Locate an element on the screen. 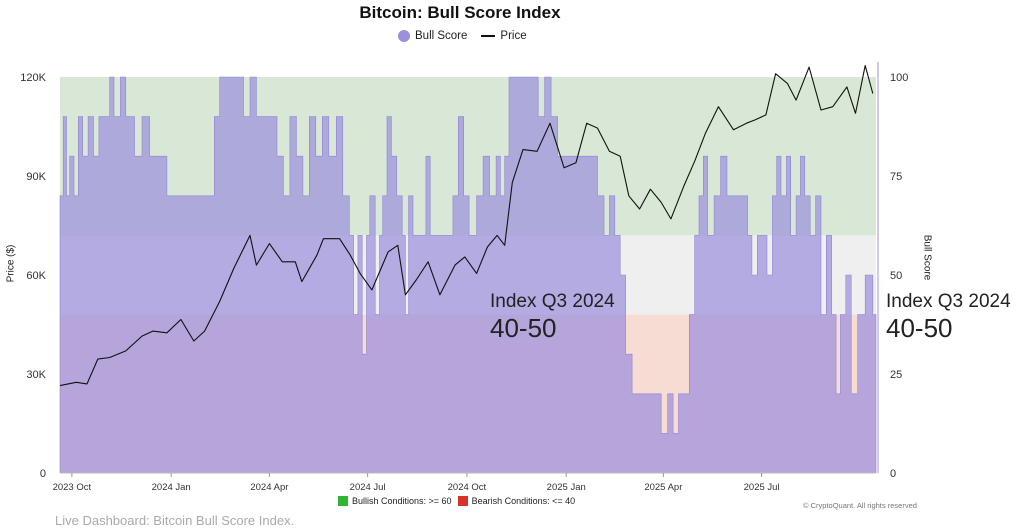 This screenshot has width=1024, height=528. y-axis-left-label: Price ($) is located at coordinates (11, 263).